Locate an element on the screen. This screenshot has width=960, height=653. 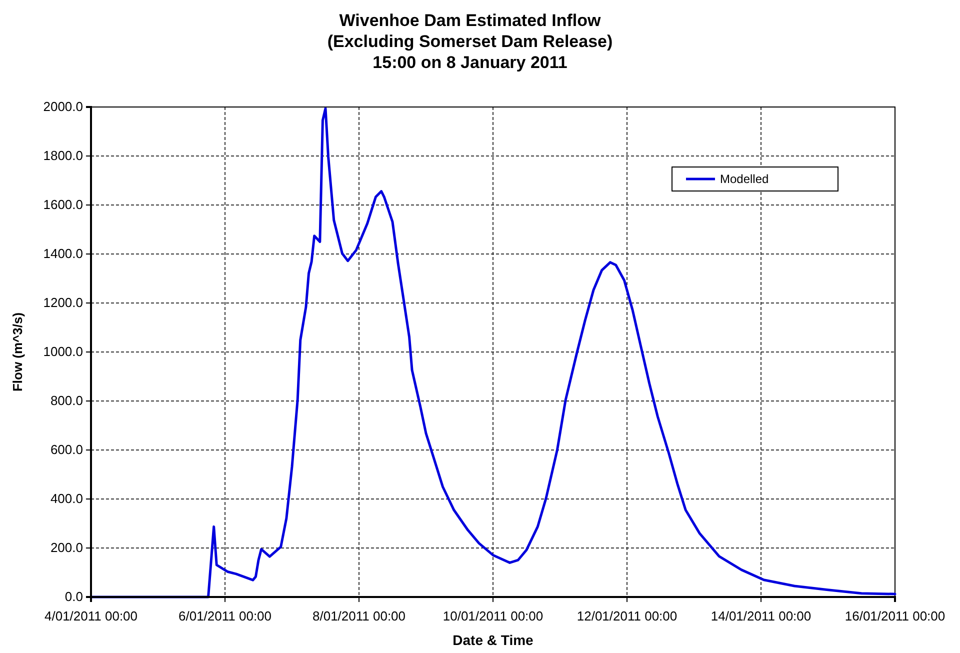
legend-label: Modelled is located at coordinates (744, 179).